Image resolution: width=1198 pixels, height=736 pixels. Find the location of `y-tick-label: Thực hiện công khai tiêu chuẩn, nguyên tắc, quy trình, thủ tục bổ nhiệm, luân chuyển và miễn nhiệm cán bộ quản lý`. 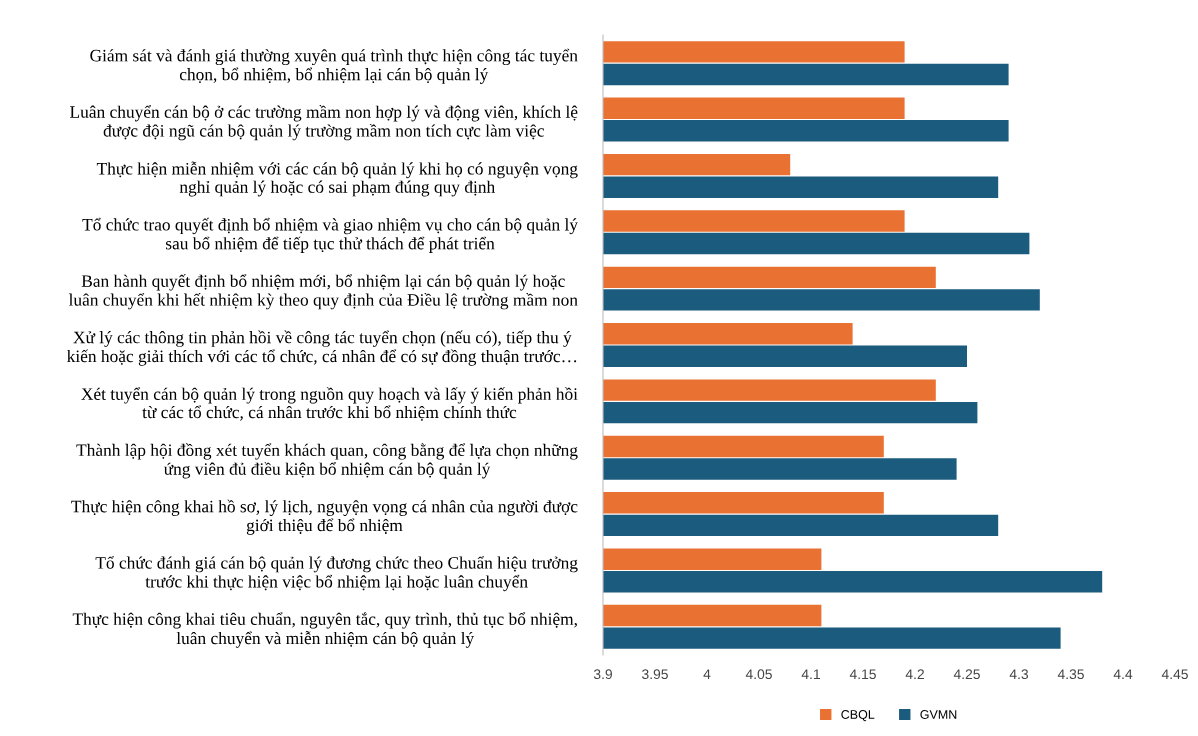

y-tick-label: Thực hiện công khai tiêu chuẩn, nguyên tắc, quy trình, thủ tục bổ nhiệm, luân chuyển và miễn nhiệm cán bộ quản lý is located at coordinates (324, 630).